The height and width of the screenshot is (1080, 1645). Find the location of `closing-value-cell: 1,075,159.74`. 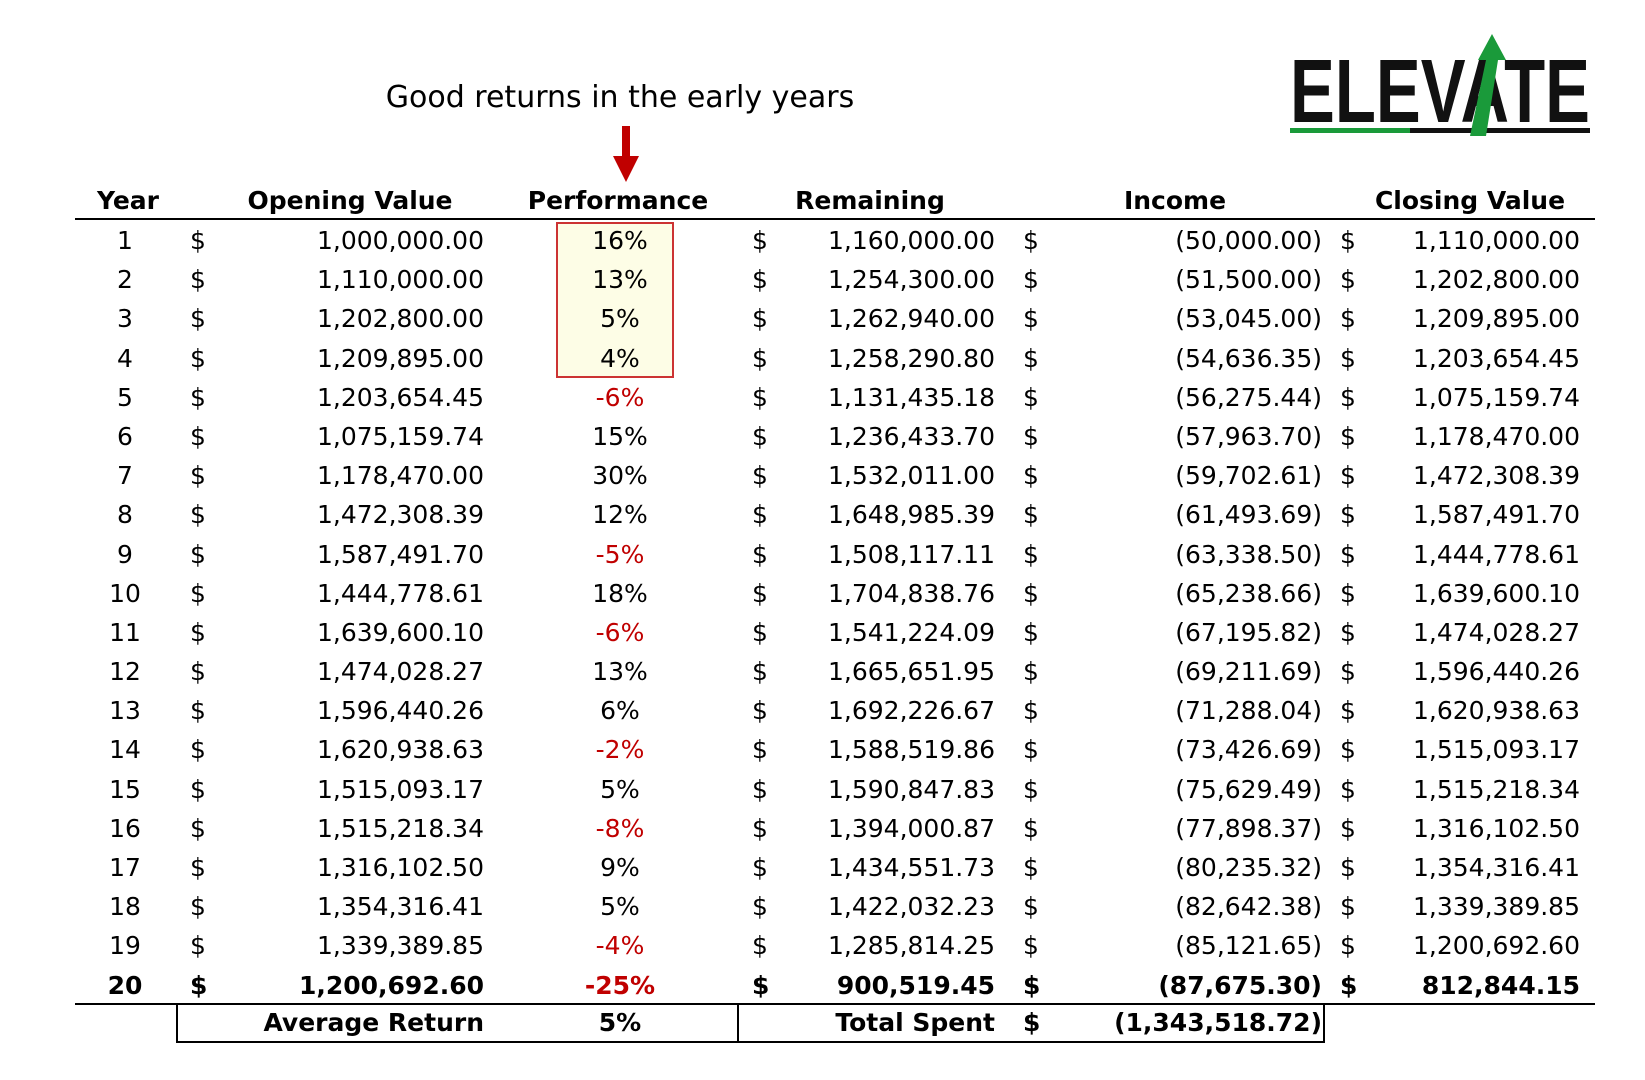

closing-value-cell: 1,075,159.74 is located at coordinates (1496, 397).